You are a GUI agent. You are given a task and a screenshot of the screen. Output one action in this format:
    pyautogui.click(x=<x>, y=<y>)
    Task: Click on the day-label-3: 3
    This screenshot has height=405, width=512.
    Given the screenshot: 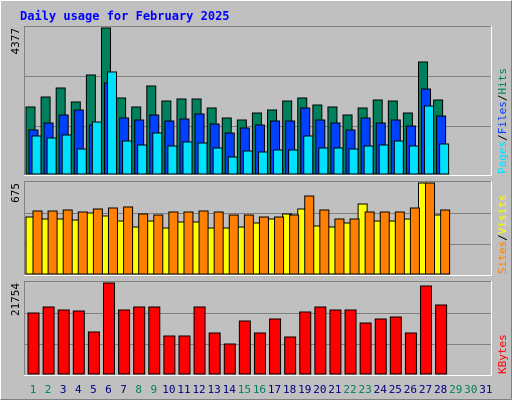 What is the action you would take?
    pyautogui.click(x=63, y=389)
    